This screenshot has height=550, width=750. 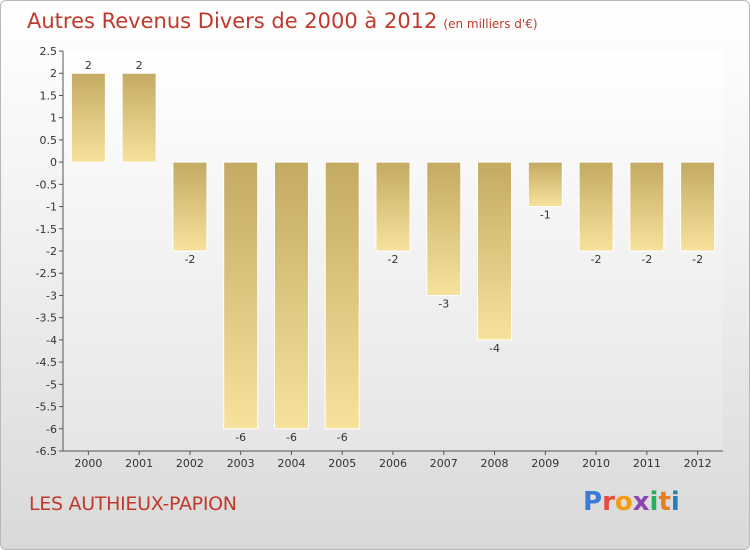 What do you see at coordinates (51, 384) in the screenshot?
I see `y-tick-label: -5` at bounding box center [51, 384].